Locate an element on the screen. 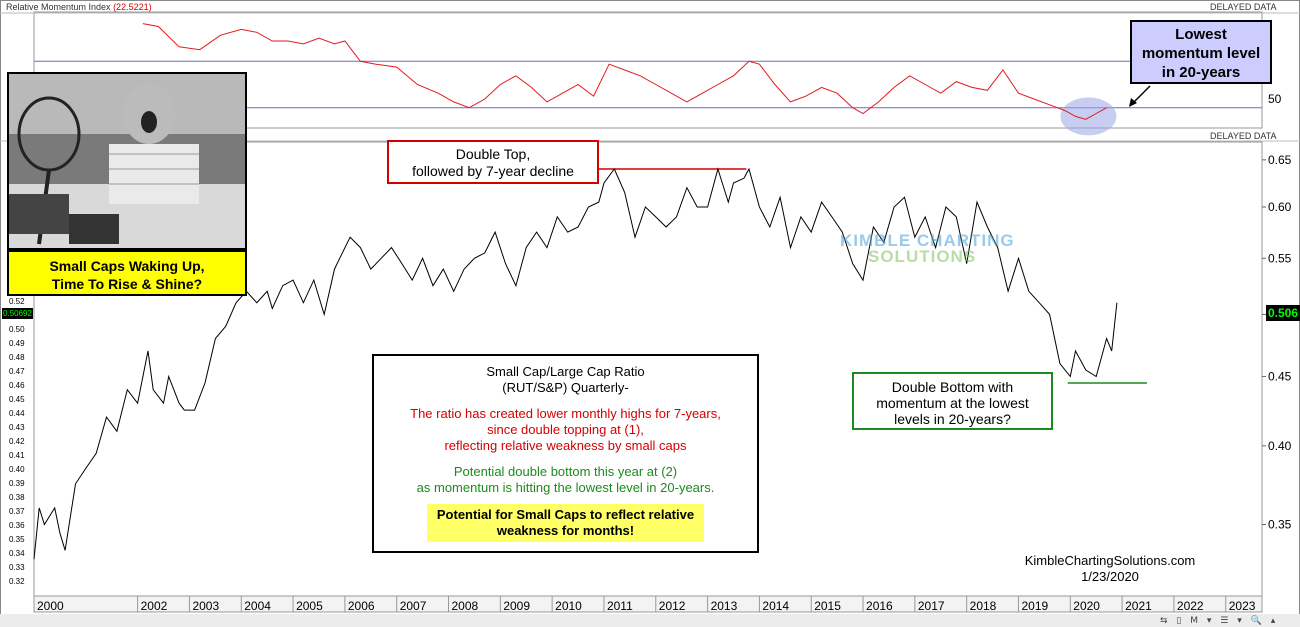 This screenshot has width=1300, height=627. x-tick-label: 2019 is located at coordinates (1034, 606).